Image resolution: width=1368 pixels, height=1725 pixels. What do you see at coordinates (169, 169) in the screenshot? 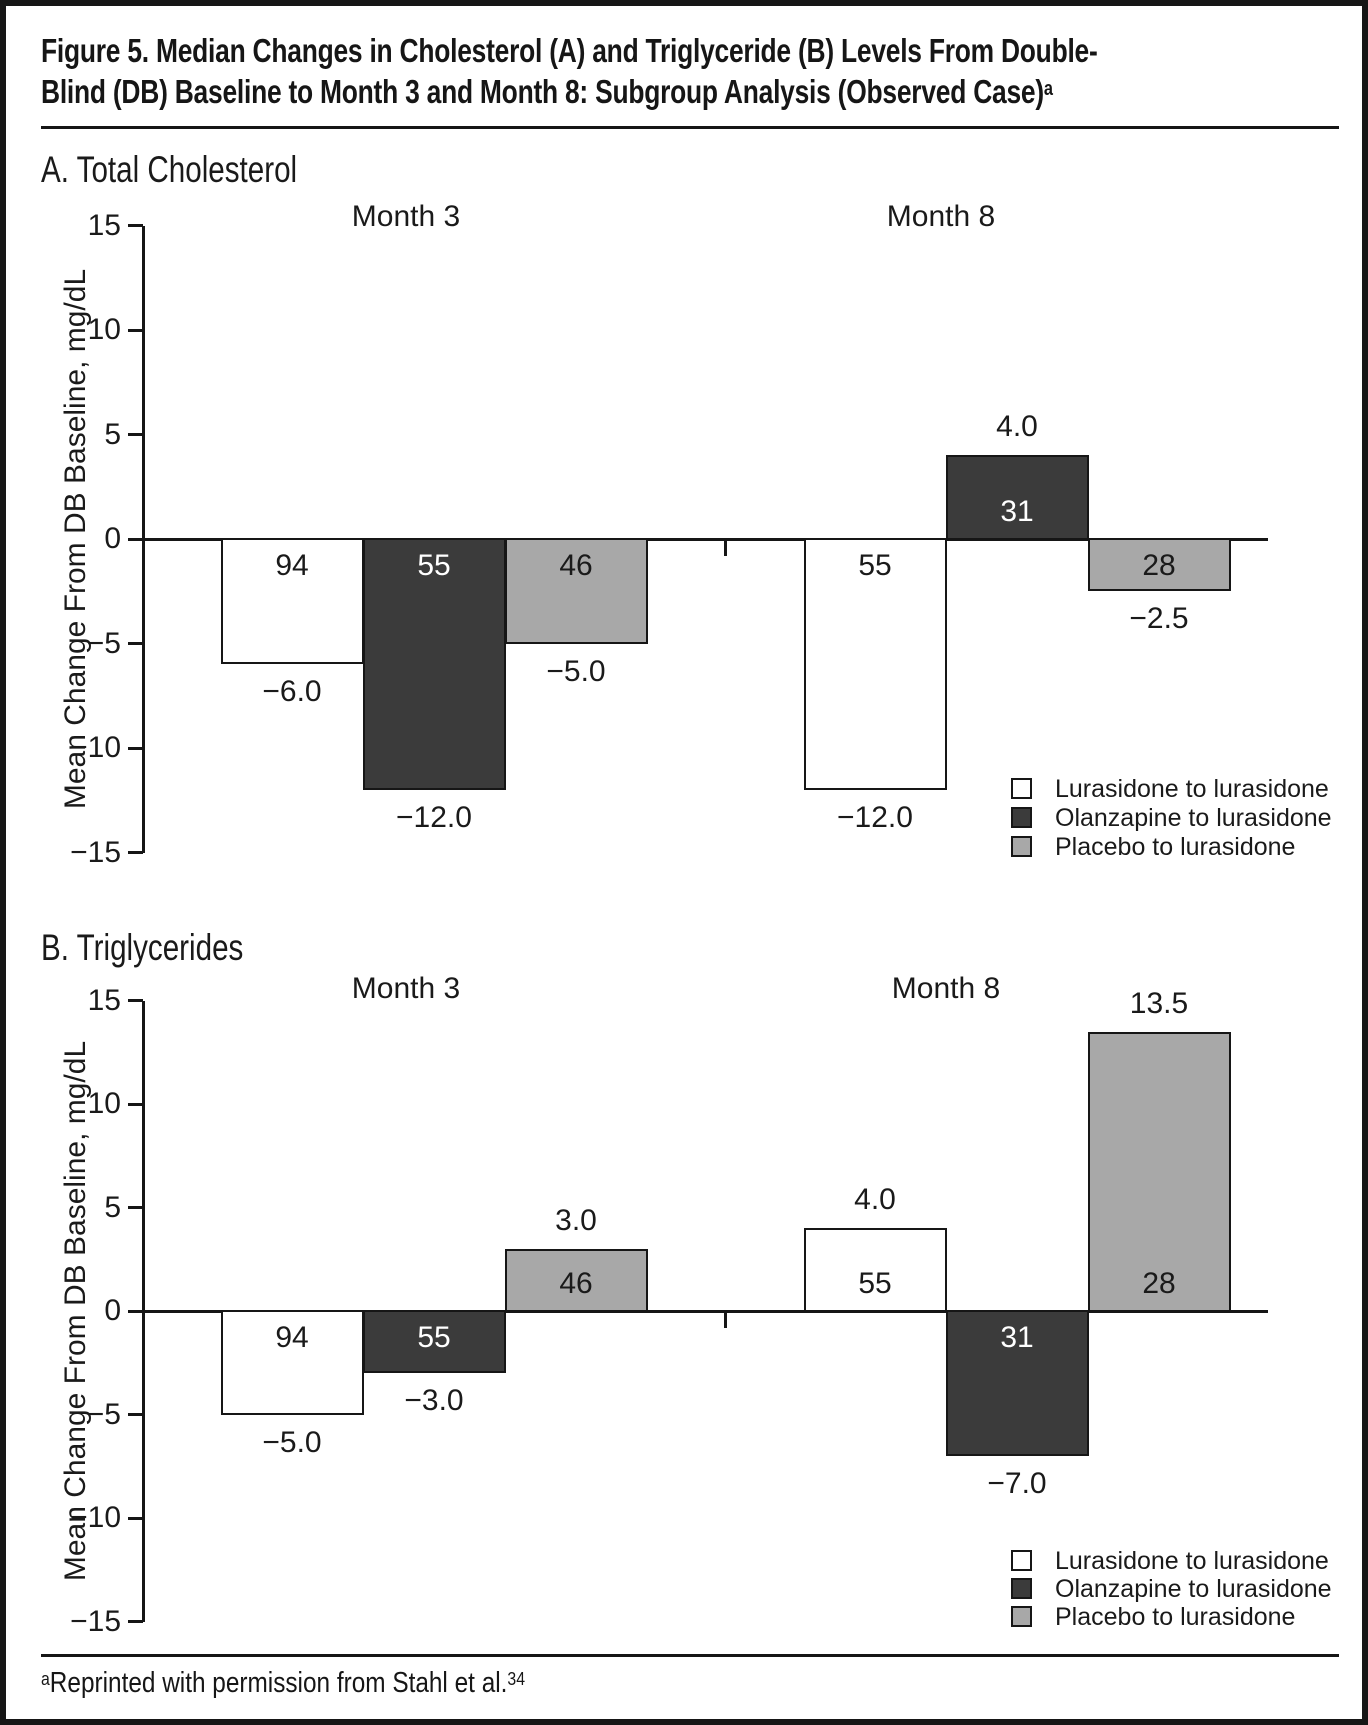
I see `panel-a-heading: A. Total Cholesterol` at bounding box center [169, 169].